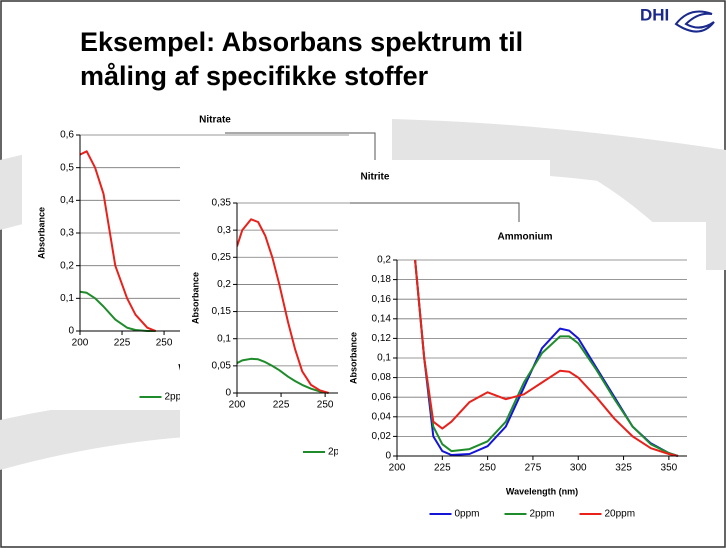 The width and height of the screenshot is (726, 548). What do you see at coordinates (254, 76) in the screenshot?
I see `slide-title: måling af specifikke stoffer` at bounding box center [254, 76].